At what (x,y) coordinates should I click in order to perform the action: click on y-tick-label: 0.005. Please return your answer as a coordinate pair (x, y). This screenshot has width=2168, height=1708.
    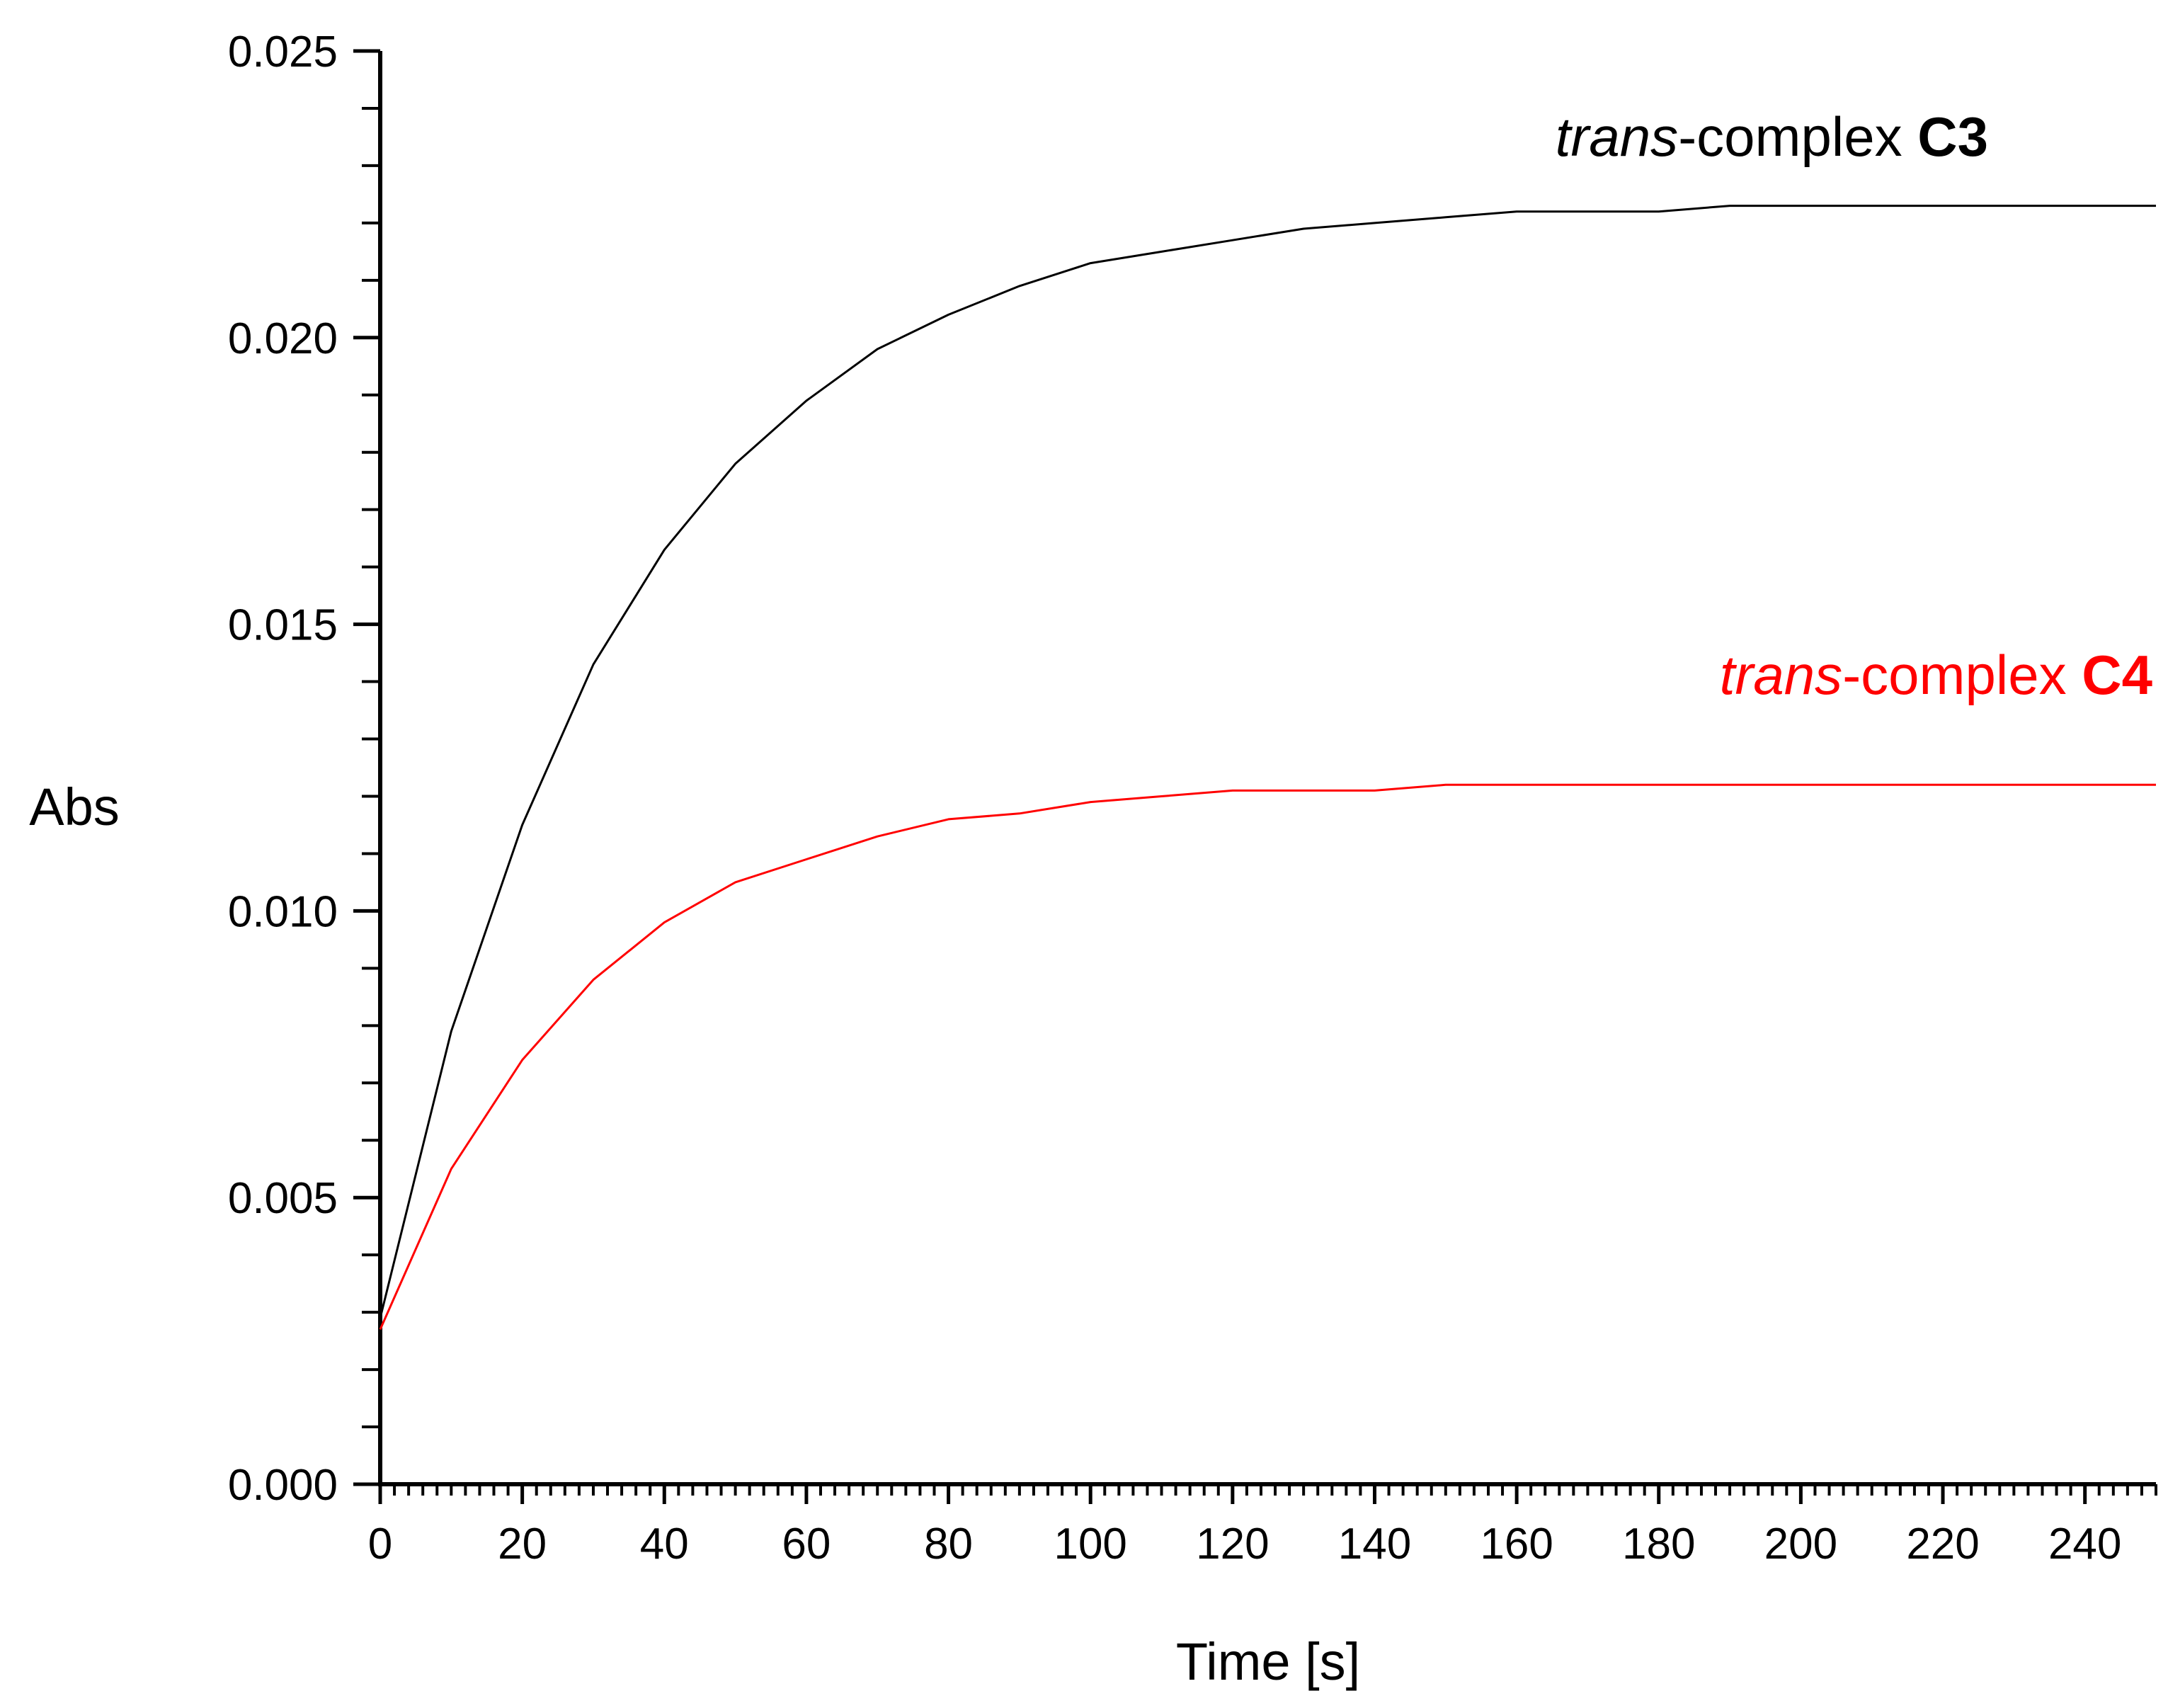
    Looking at the image, I should click on (283, 1198).